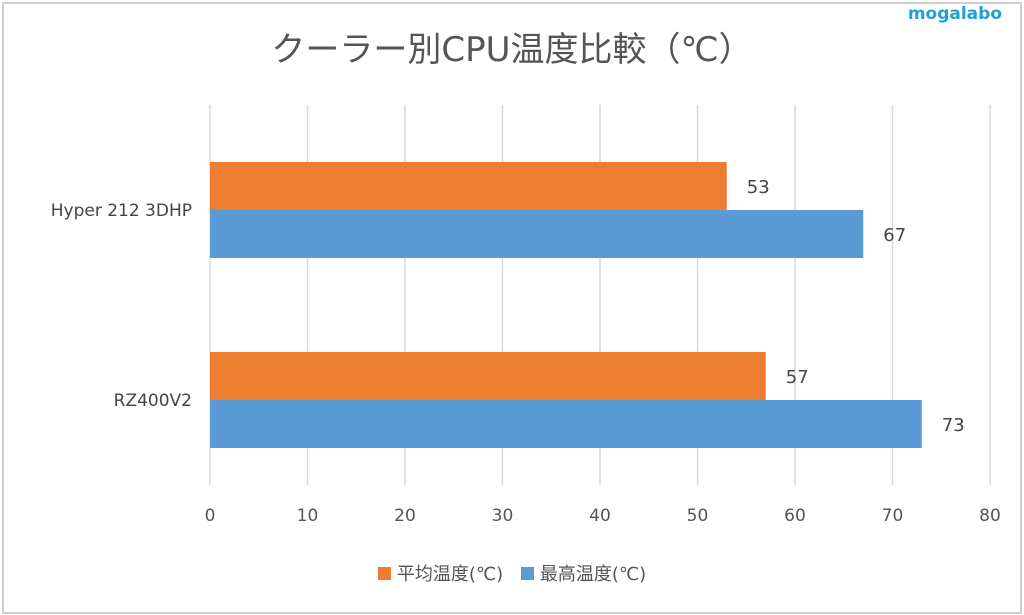  What do you see at coordinates (121, 211) in the screenshot?
I see `category-label: Hyper 212 3DHP` at bounding box center [121, 211].